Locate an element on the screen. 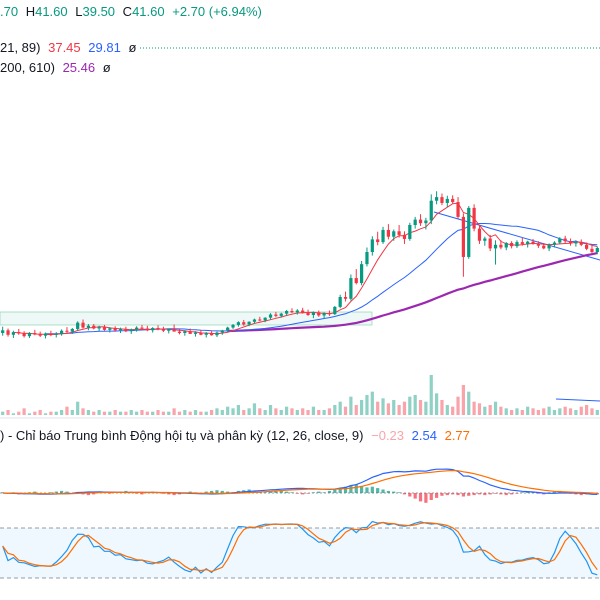  trendline is located at coordinates (516, 236).